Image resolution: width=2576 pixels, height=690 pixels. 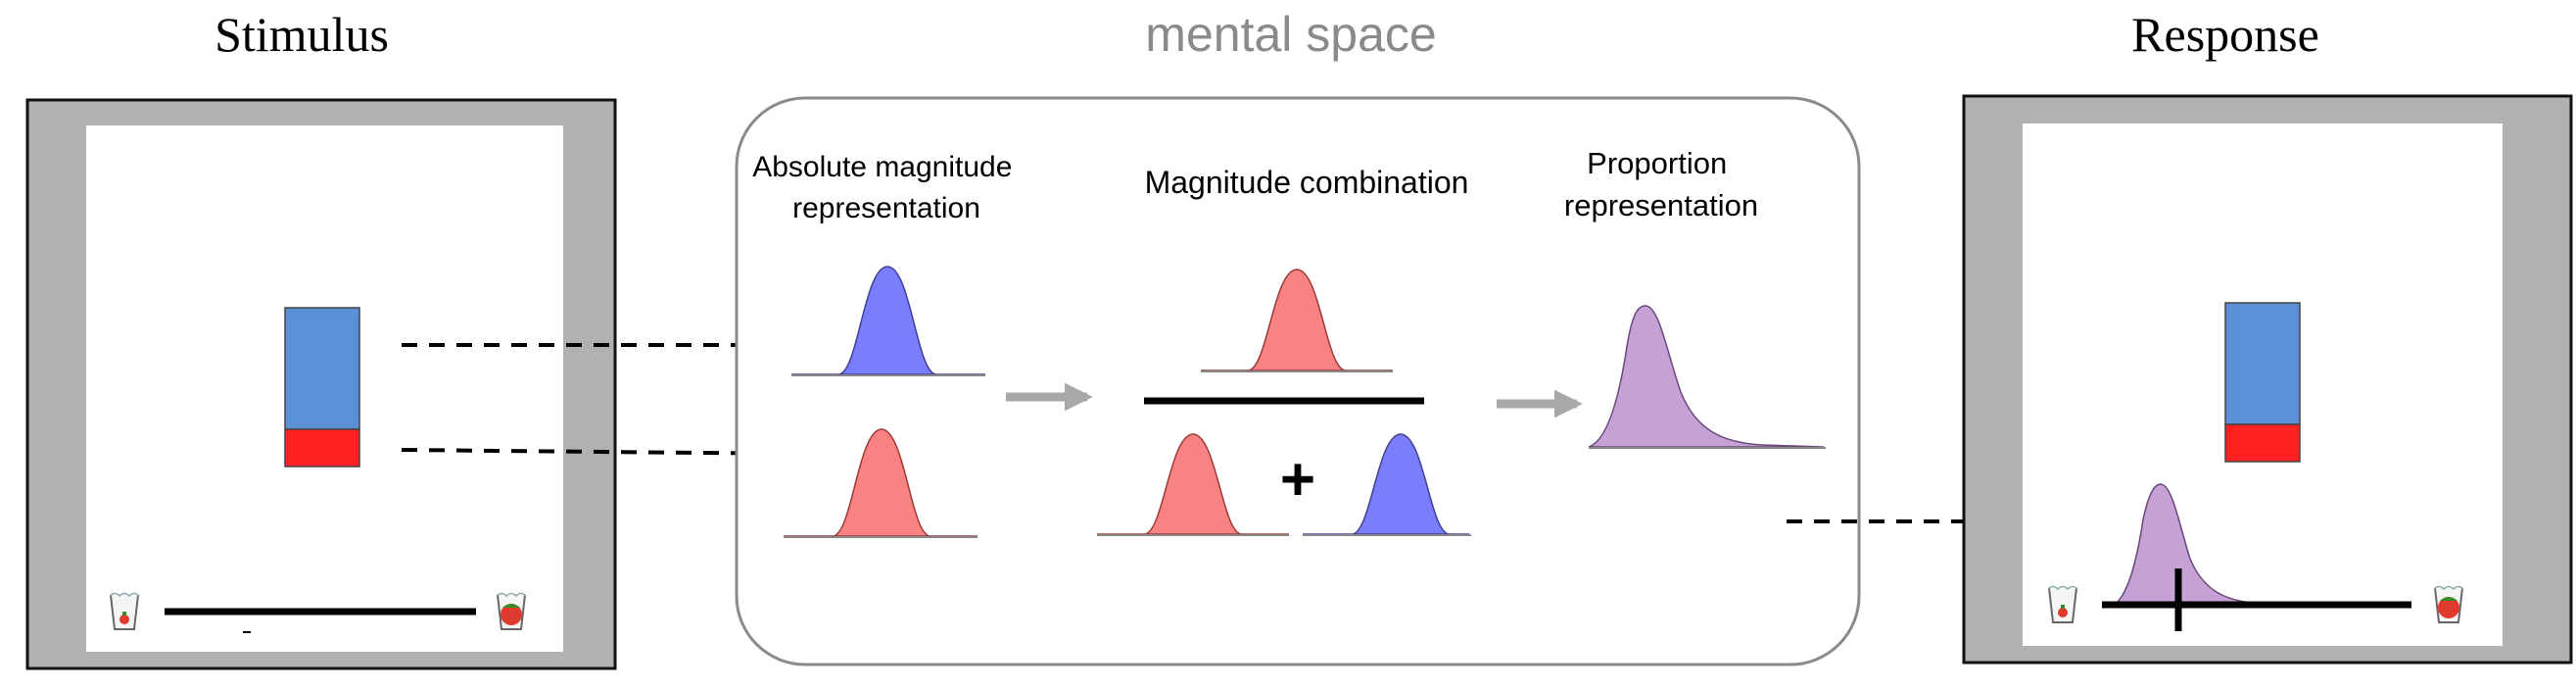 I want to click on red-magnitude-distribution, so click(x=881, y=483).